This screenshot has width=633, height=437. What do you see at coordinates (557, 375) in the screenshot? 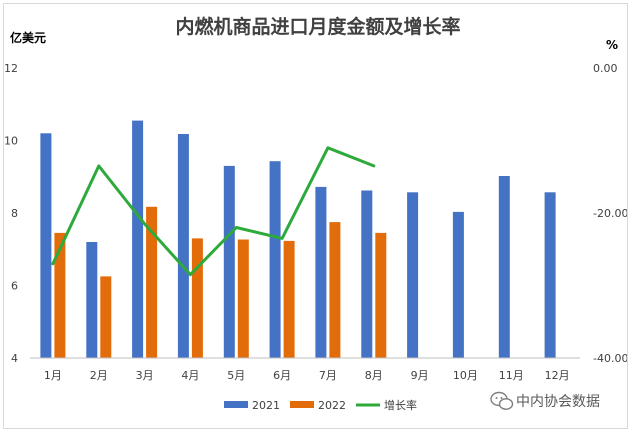
I see `x-tick-label: 12月` at bounding box center [557, 375].